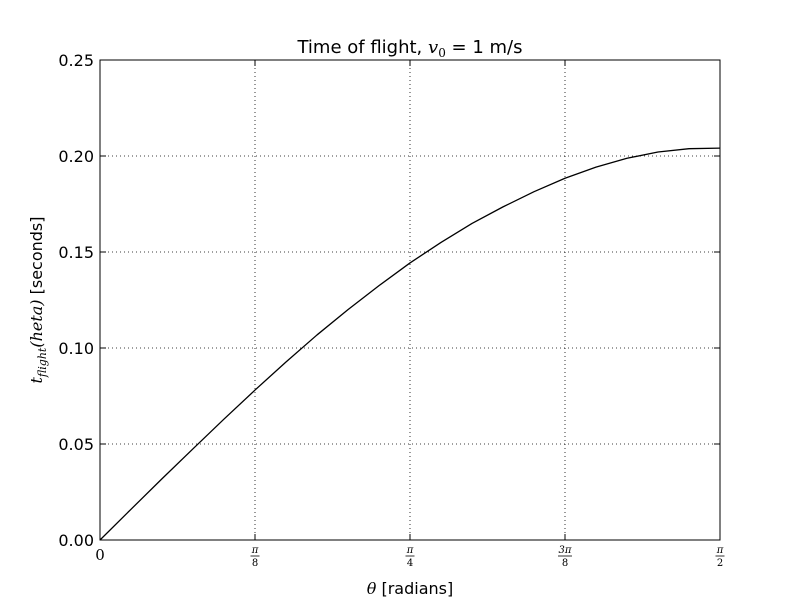  Describe the element at coordinates (42, 362) in the screenshot. I see `y-axis-label-sub: flight` at that location.